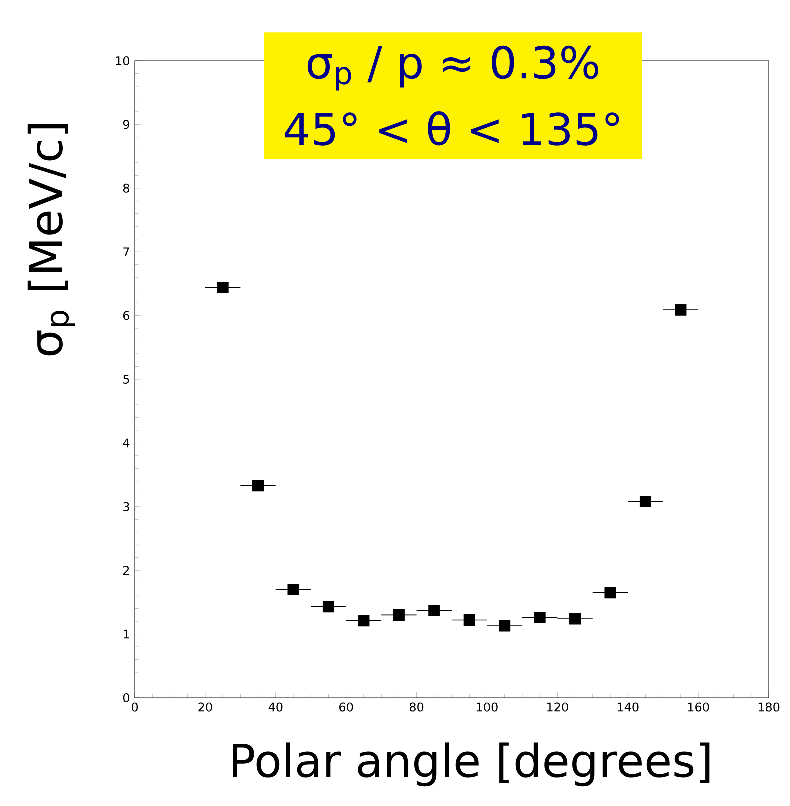  I want to click on y-tick-label: 10, so click(123, 61).